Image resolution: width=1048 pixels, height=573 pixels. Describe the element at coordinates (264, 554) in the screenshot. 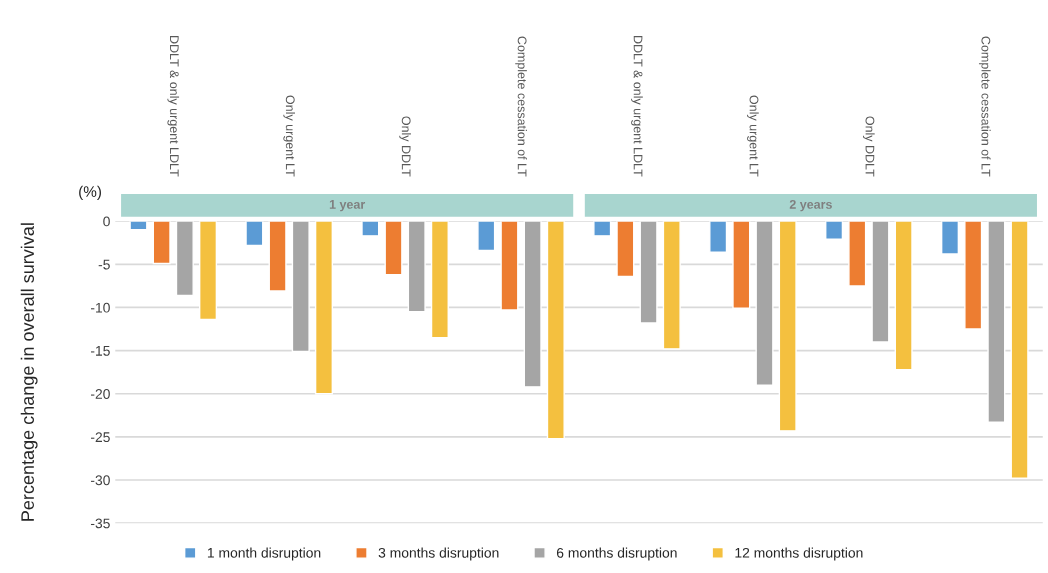

I see `legend-label: 1 month disruption` at that location.